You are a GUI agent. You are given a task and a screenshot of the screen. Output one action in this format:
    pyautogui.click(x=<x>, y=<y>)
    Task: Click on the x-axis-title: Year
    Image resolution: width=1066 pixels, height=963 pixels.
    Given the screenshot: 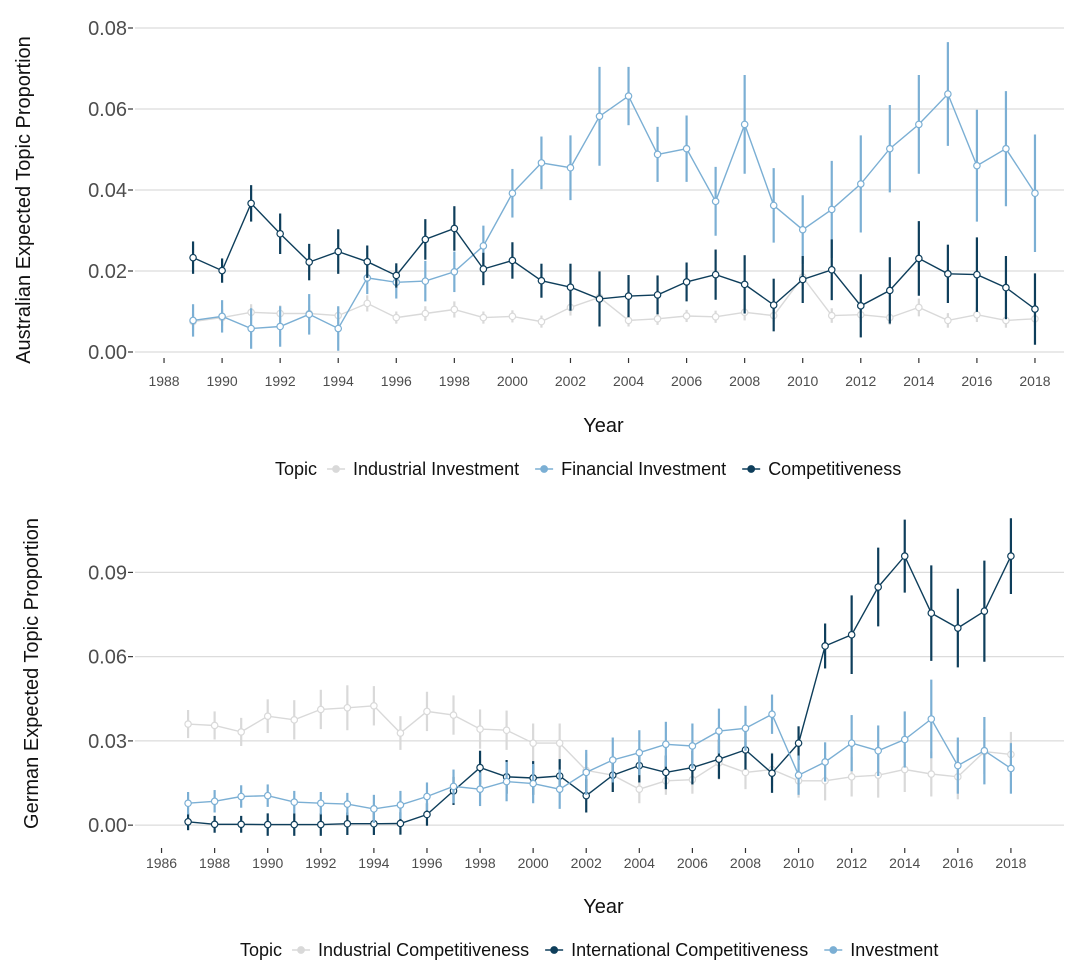 What is the action you would take?
    pyautogui.click(x=603, y=907)
    